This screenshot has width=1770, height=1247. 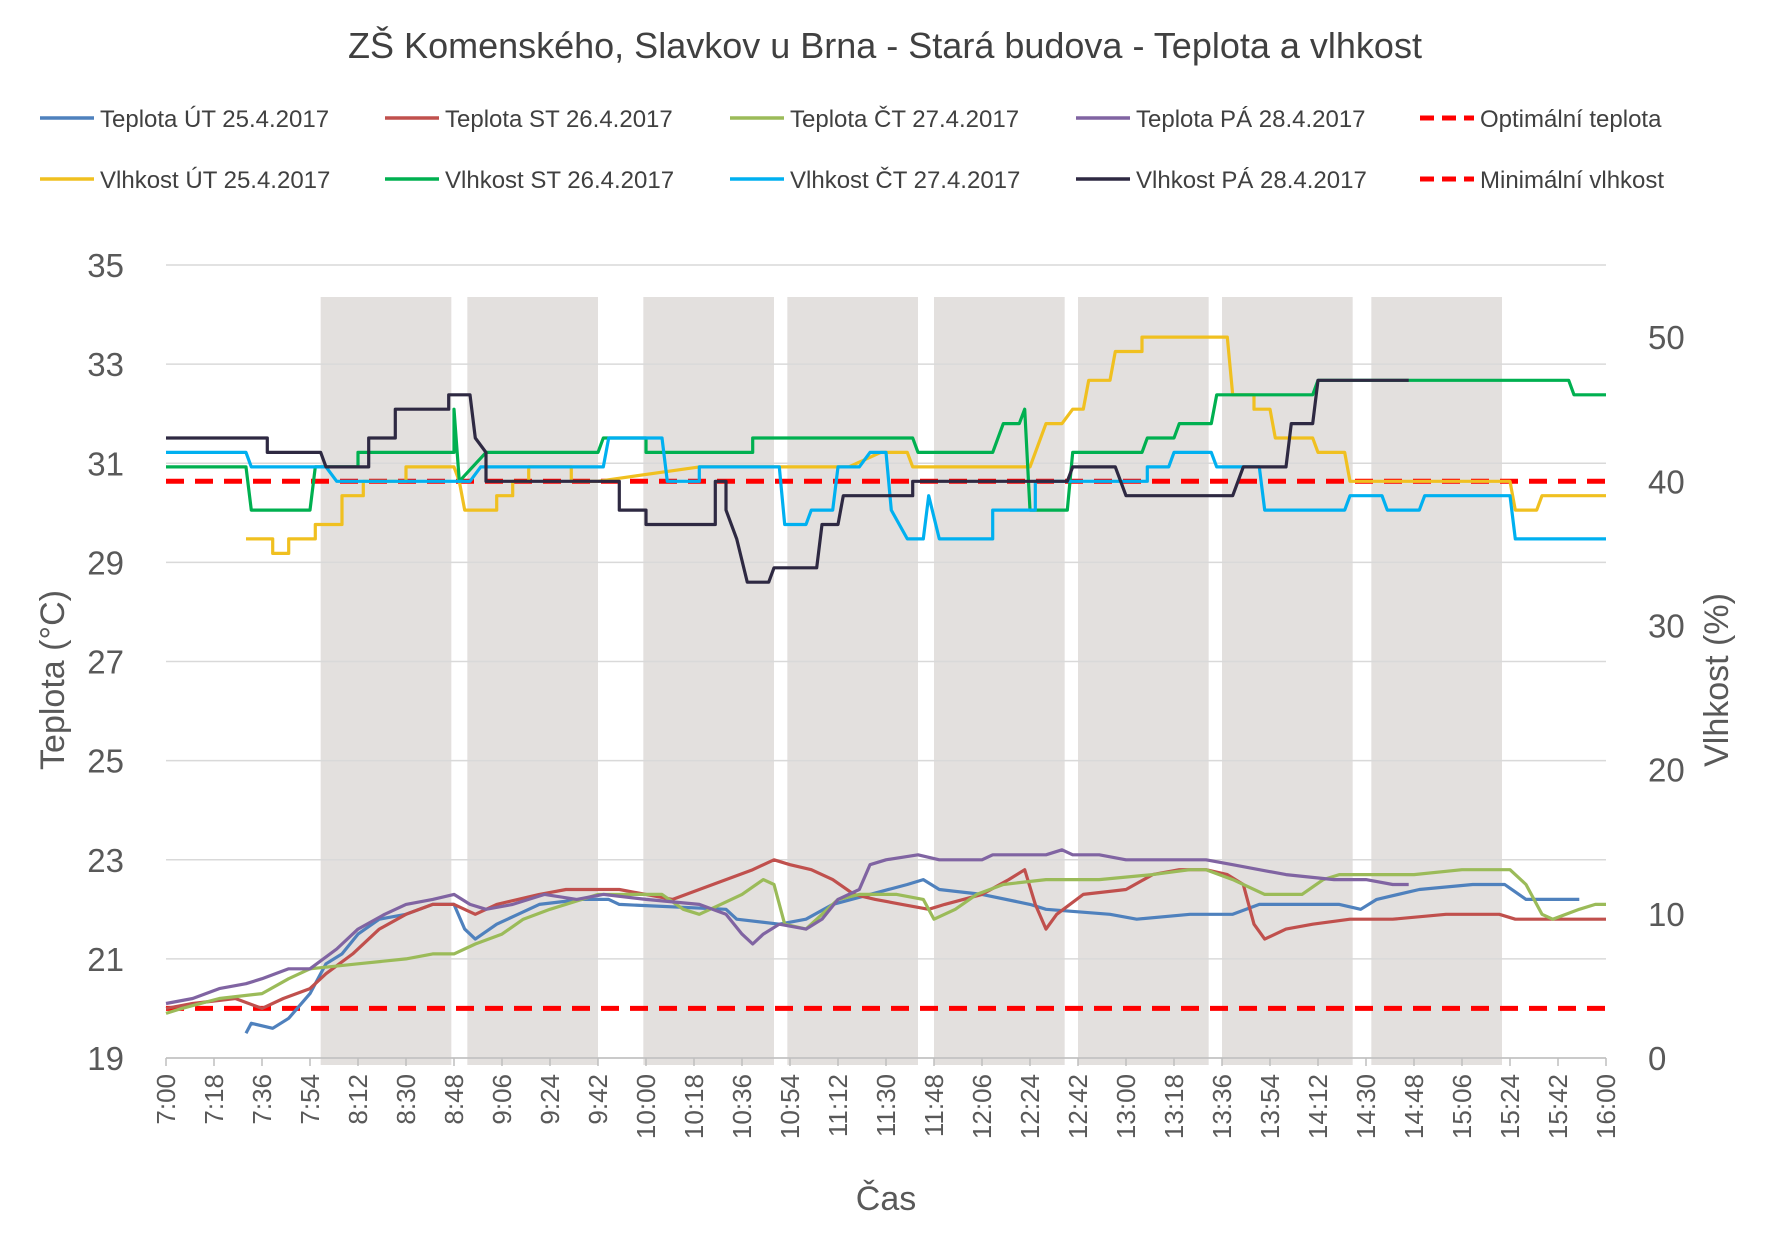 What do you see at coordinates (982, 1106) in the screenshot?
I see `x-tick-label: 12:06` at bounding box center [982, 1106].